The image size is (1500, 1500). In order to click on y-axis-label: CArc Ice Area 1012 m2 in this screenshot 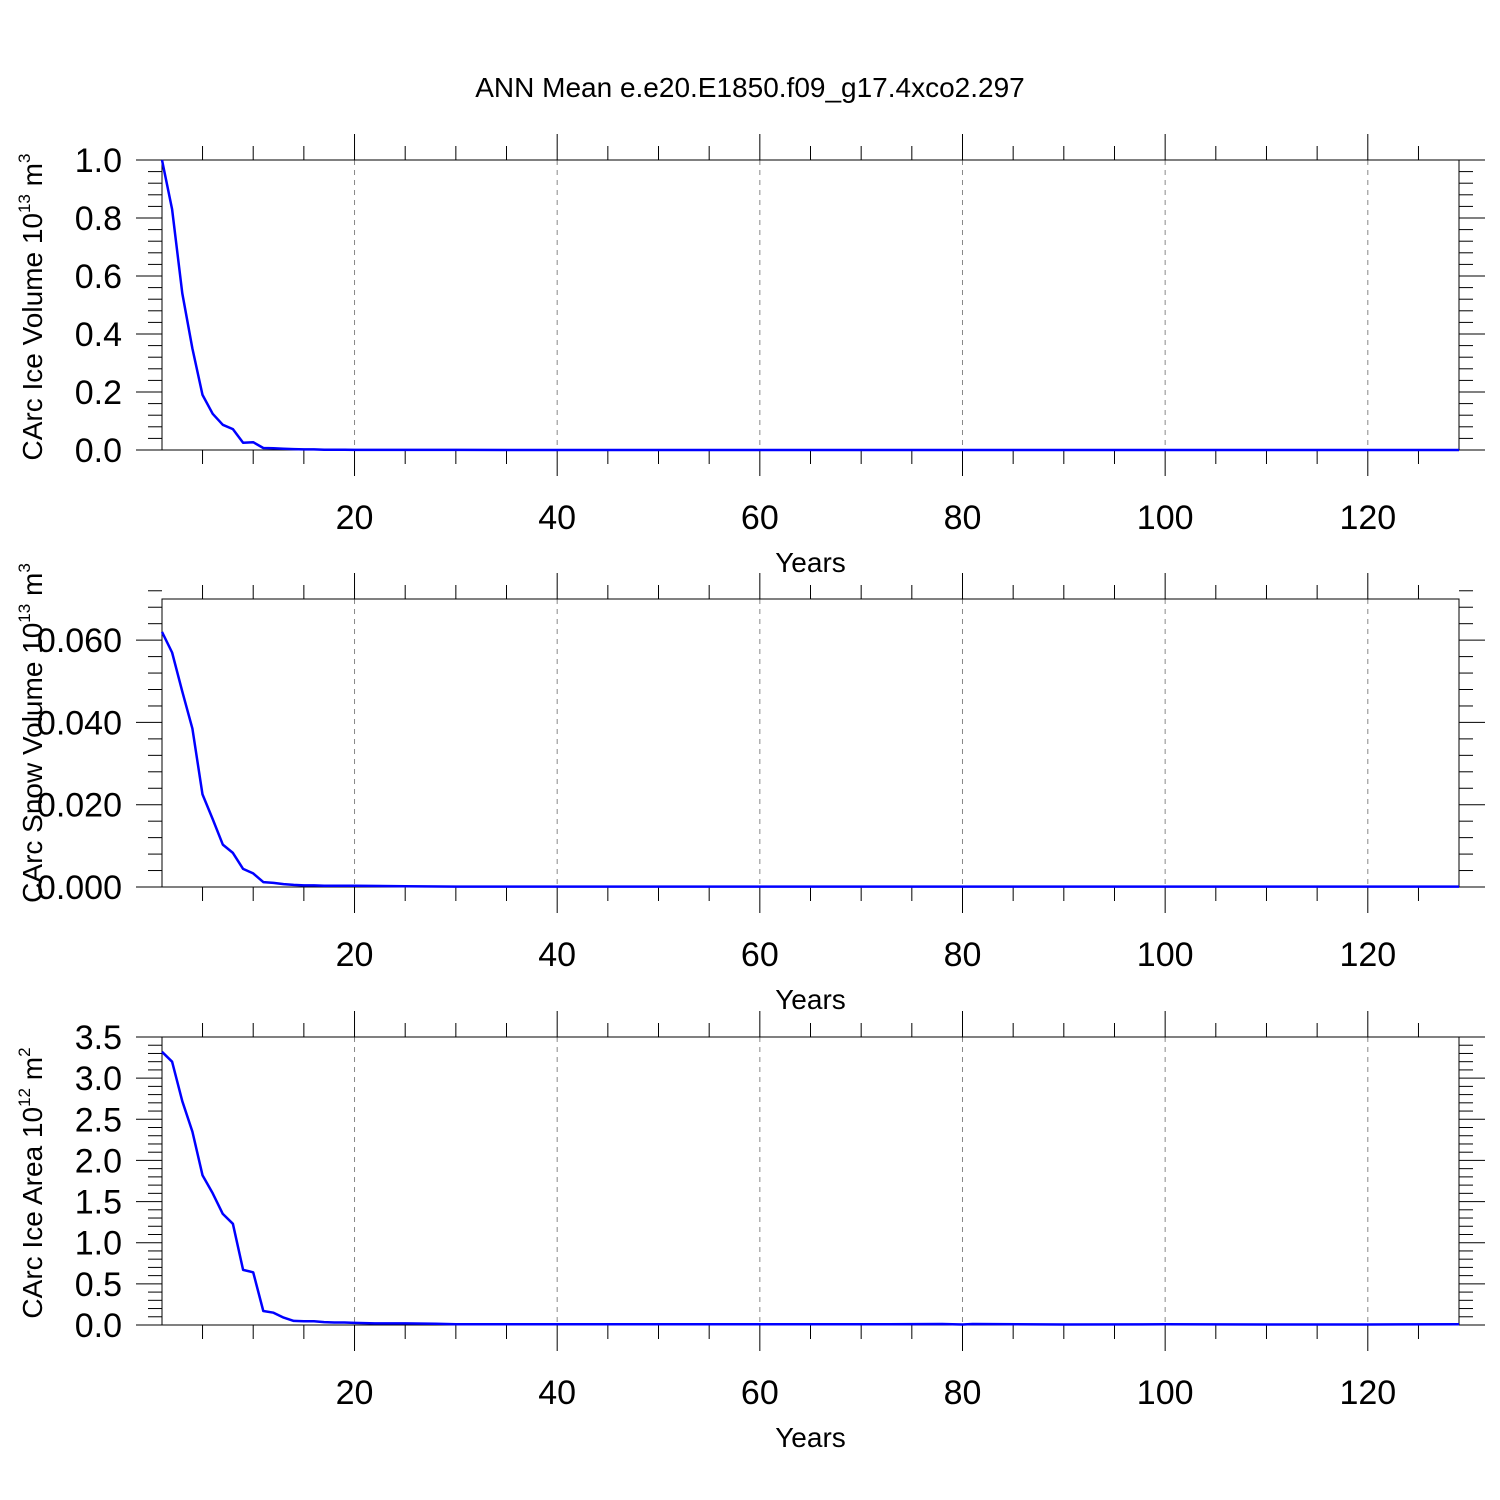, I will do `click(31, 1182)`.